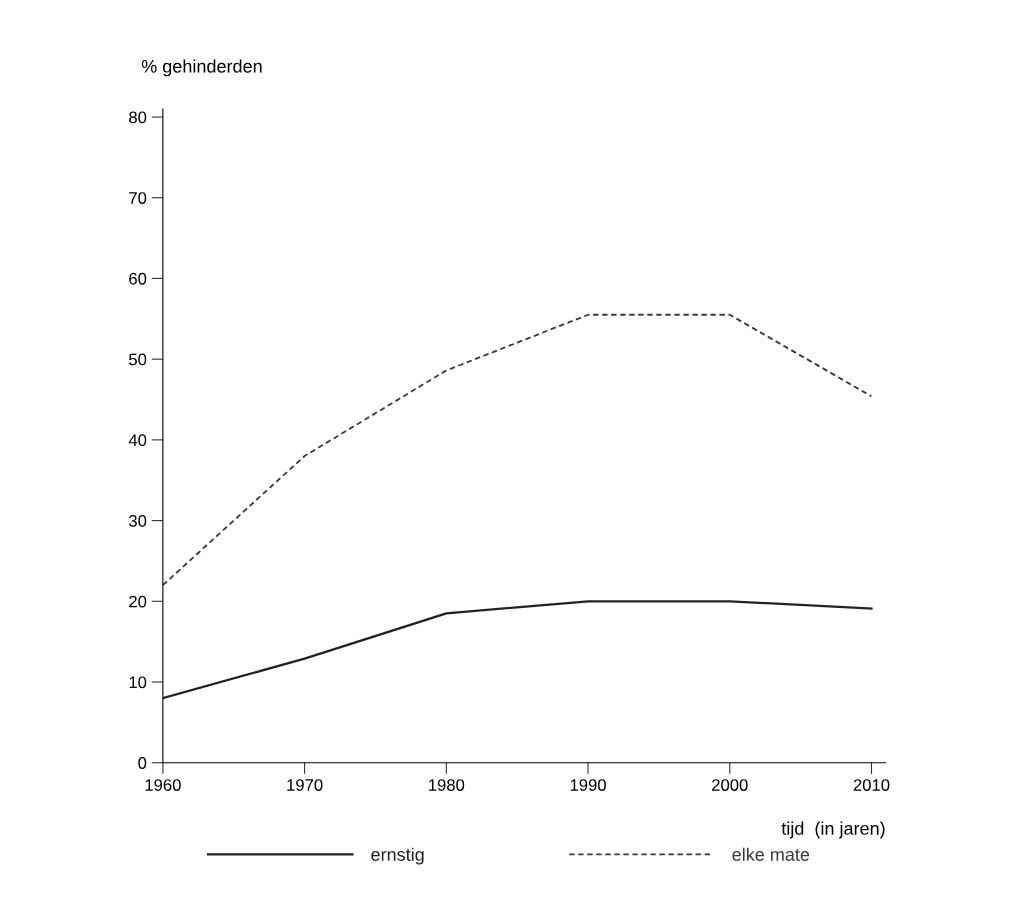 Image resolution: width=1018 pixels, height=908 pixels. Describe the element at coordinates (305, 785) in the screenshot. I see `x-tick-label: 1970` at that location.